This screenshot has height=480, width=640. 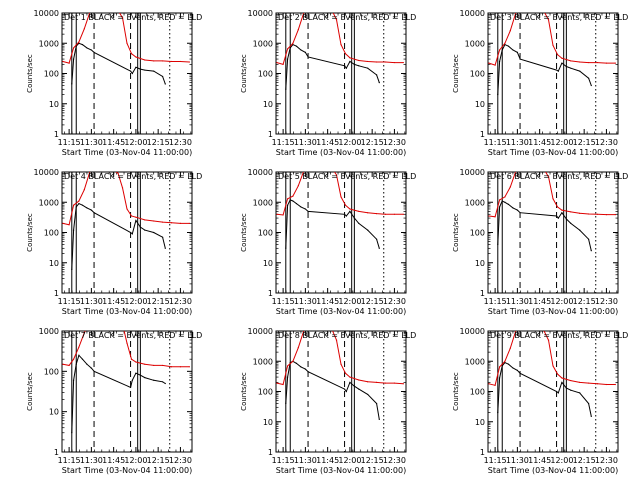 What do you see at coordinates (263, 361) in the screenshot?
I see `y-tick-label: 1000` at bounding box center [263, 361].